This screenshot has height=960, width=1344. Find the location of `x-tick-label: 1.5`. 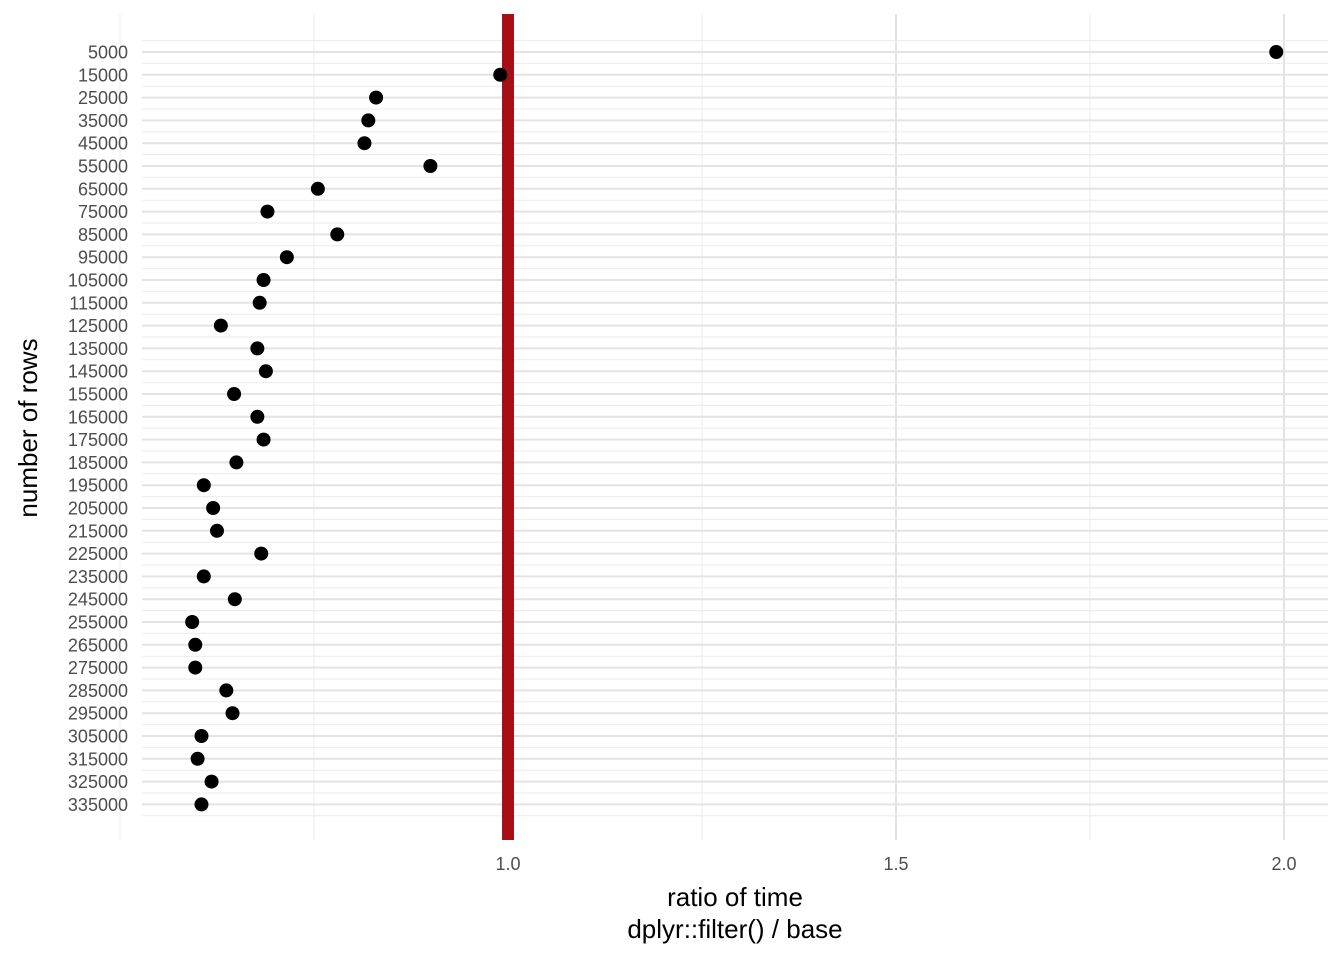

x-tick-label: 1.5 is located at coordinates (895, 864).